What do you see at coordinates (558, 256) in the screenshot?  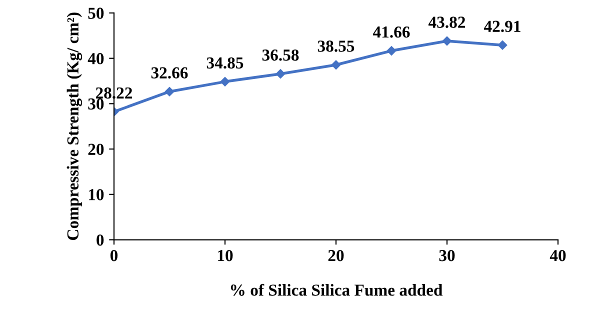 I see `x-tick-label: 40` at bounding box center [558, 256].